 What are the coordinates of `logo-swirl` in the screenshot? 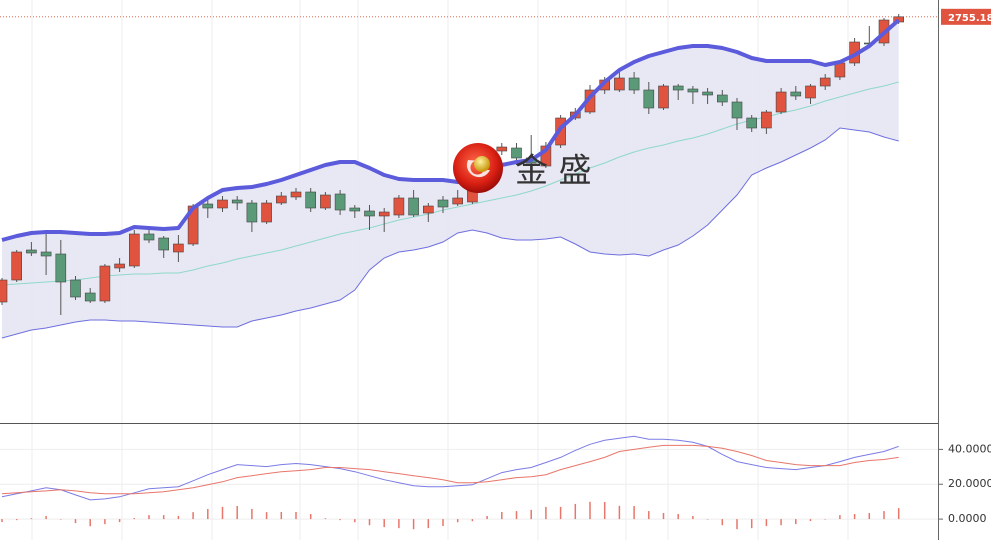 It's located at (478, 169).